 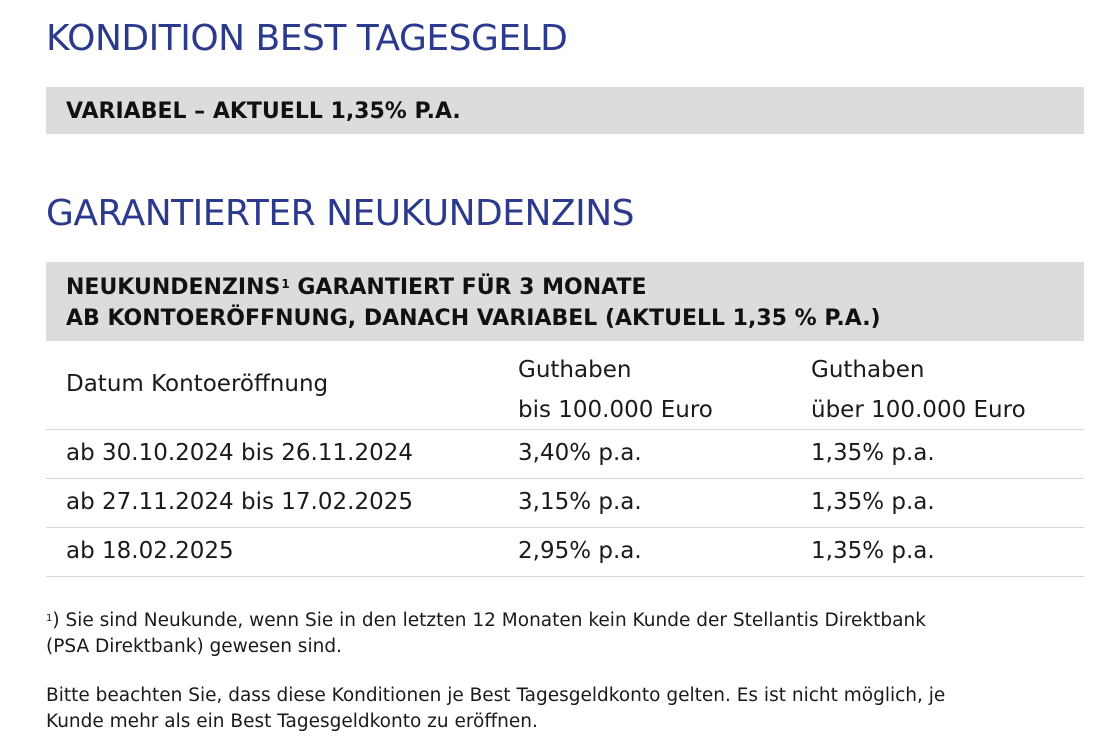 What do you see at coordinates (263, 111) in the screenshot?
I see `rate-banner-text: VARIABEL – AKTUELL 1,35% P.A.` at bounding box center [263, 111].